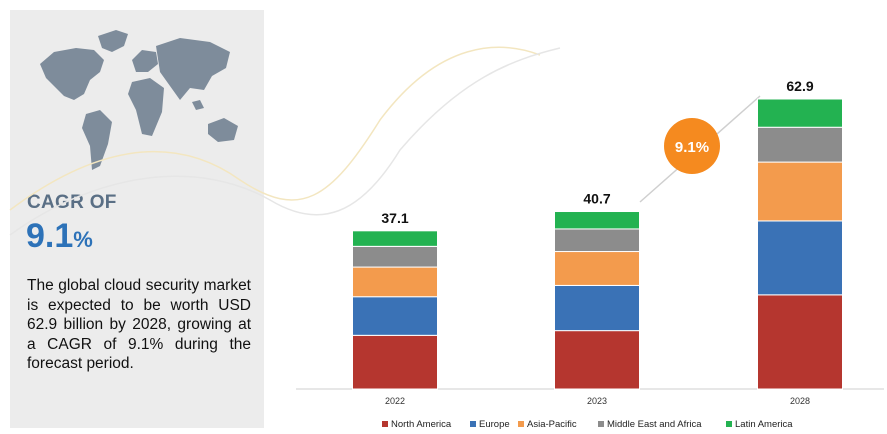  Describe the element at coordinates (139, 100) in the screenshot. I see `world-map-icon` at that location.